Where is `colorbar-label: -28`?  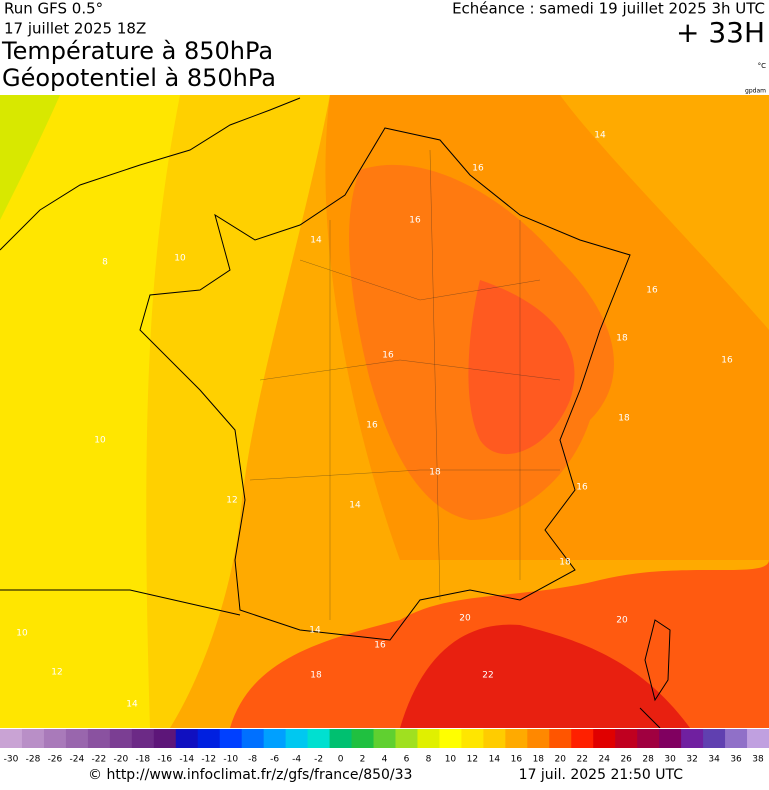 colorbar-label: -28 is located at coordinates (33, 760).